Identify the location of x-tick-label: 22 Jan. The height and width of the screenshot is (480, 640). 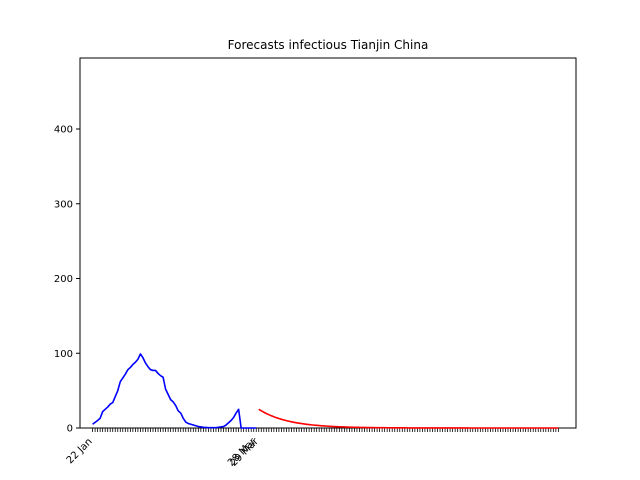
(80, 451).